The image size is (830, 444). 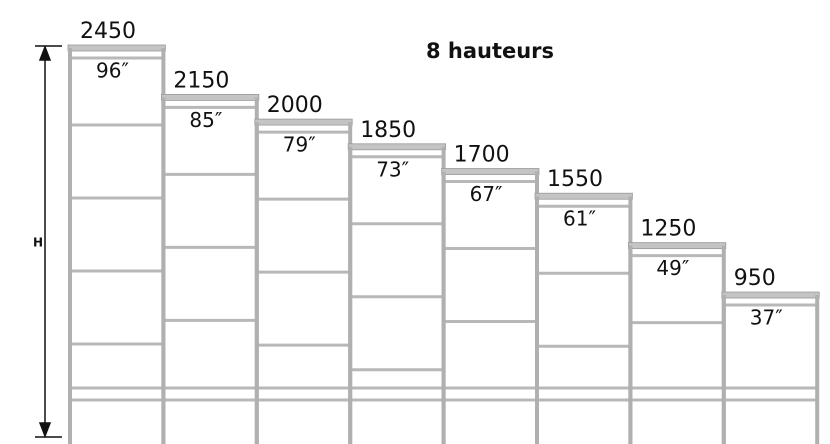 What do you see at coordinates (766, 318) in the screenshot?
I see `height-inches: 37″` at bounding box center [766, 318].